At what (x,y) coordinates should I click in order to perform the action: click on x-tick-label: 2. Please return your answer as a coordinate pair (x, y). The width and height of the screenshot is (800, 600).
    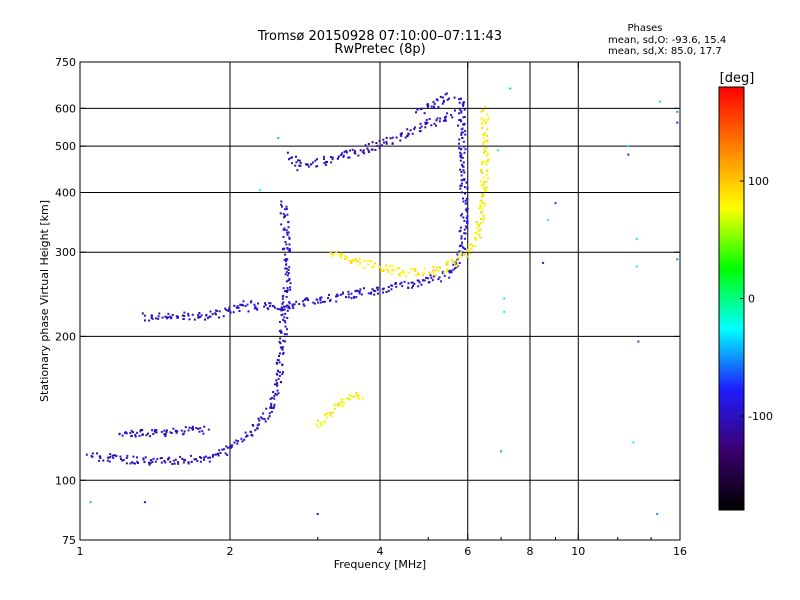
    Looking at the image, I should click on (230, 551).